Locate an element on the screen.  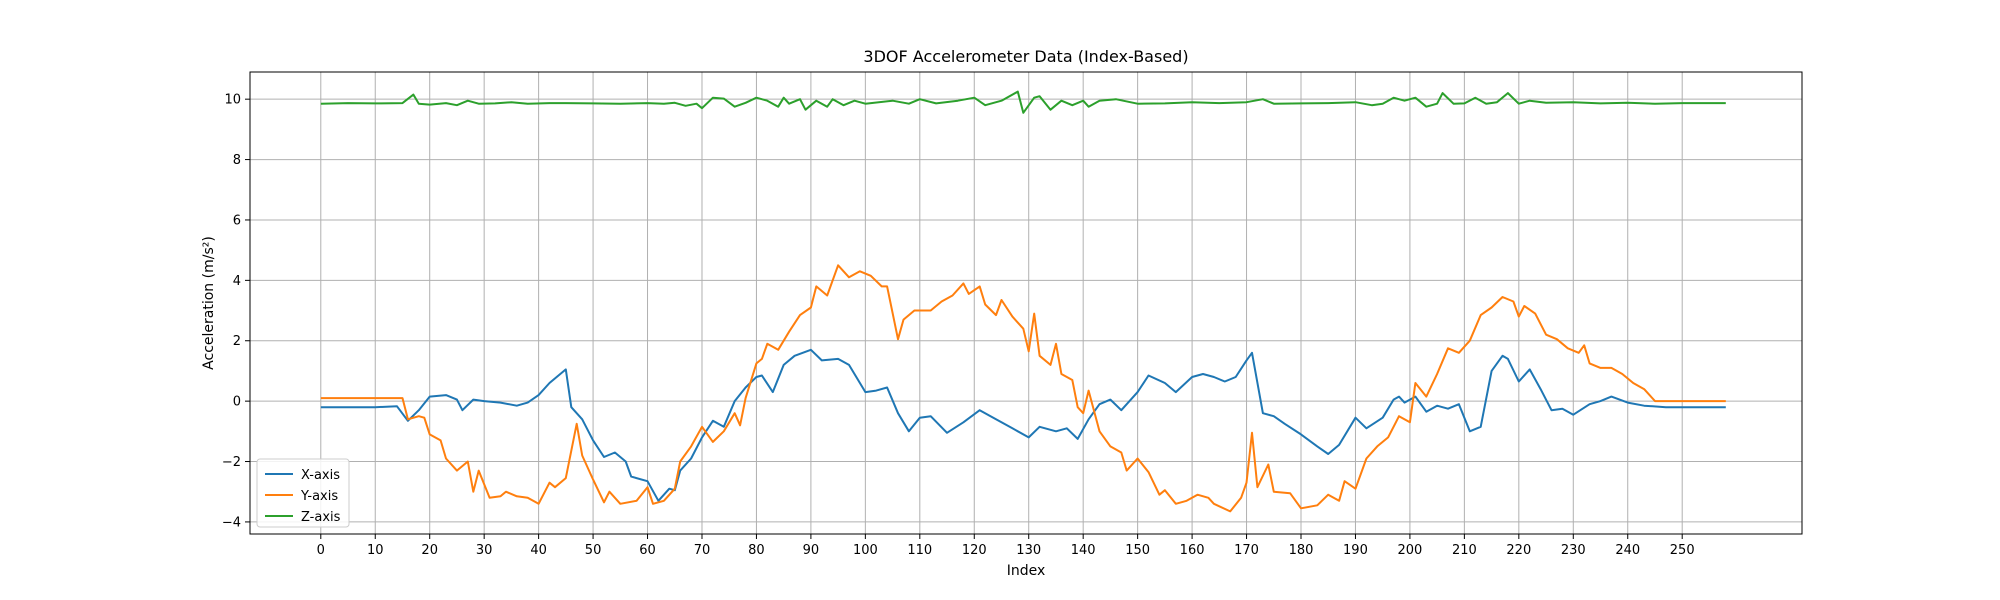
y-axis-label: Acceleration (m/s²) is located at coordinates (209, 303).